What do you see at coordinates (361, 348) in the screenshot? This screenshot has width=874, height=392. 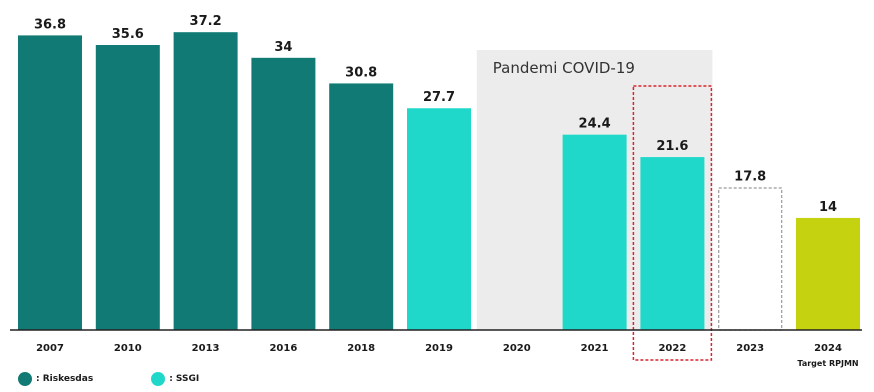 I see `x-tick-2018: 2018` at bounding box center [361, 348].